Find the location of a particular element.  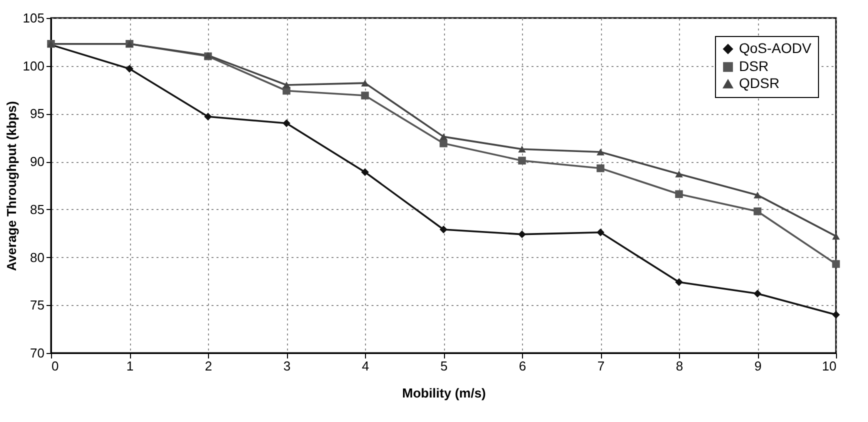

y-tick-label: 85 is located at coordinates (37, 209).